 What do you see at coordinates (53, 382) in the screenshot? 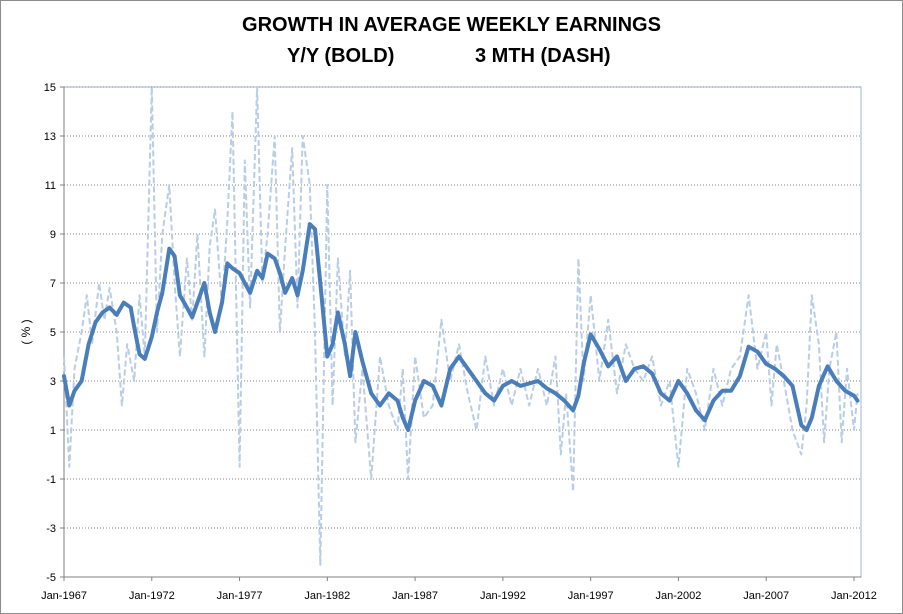
I see `y-tick-label: 3` at bounding box center [53, 382].